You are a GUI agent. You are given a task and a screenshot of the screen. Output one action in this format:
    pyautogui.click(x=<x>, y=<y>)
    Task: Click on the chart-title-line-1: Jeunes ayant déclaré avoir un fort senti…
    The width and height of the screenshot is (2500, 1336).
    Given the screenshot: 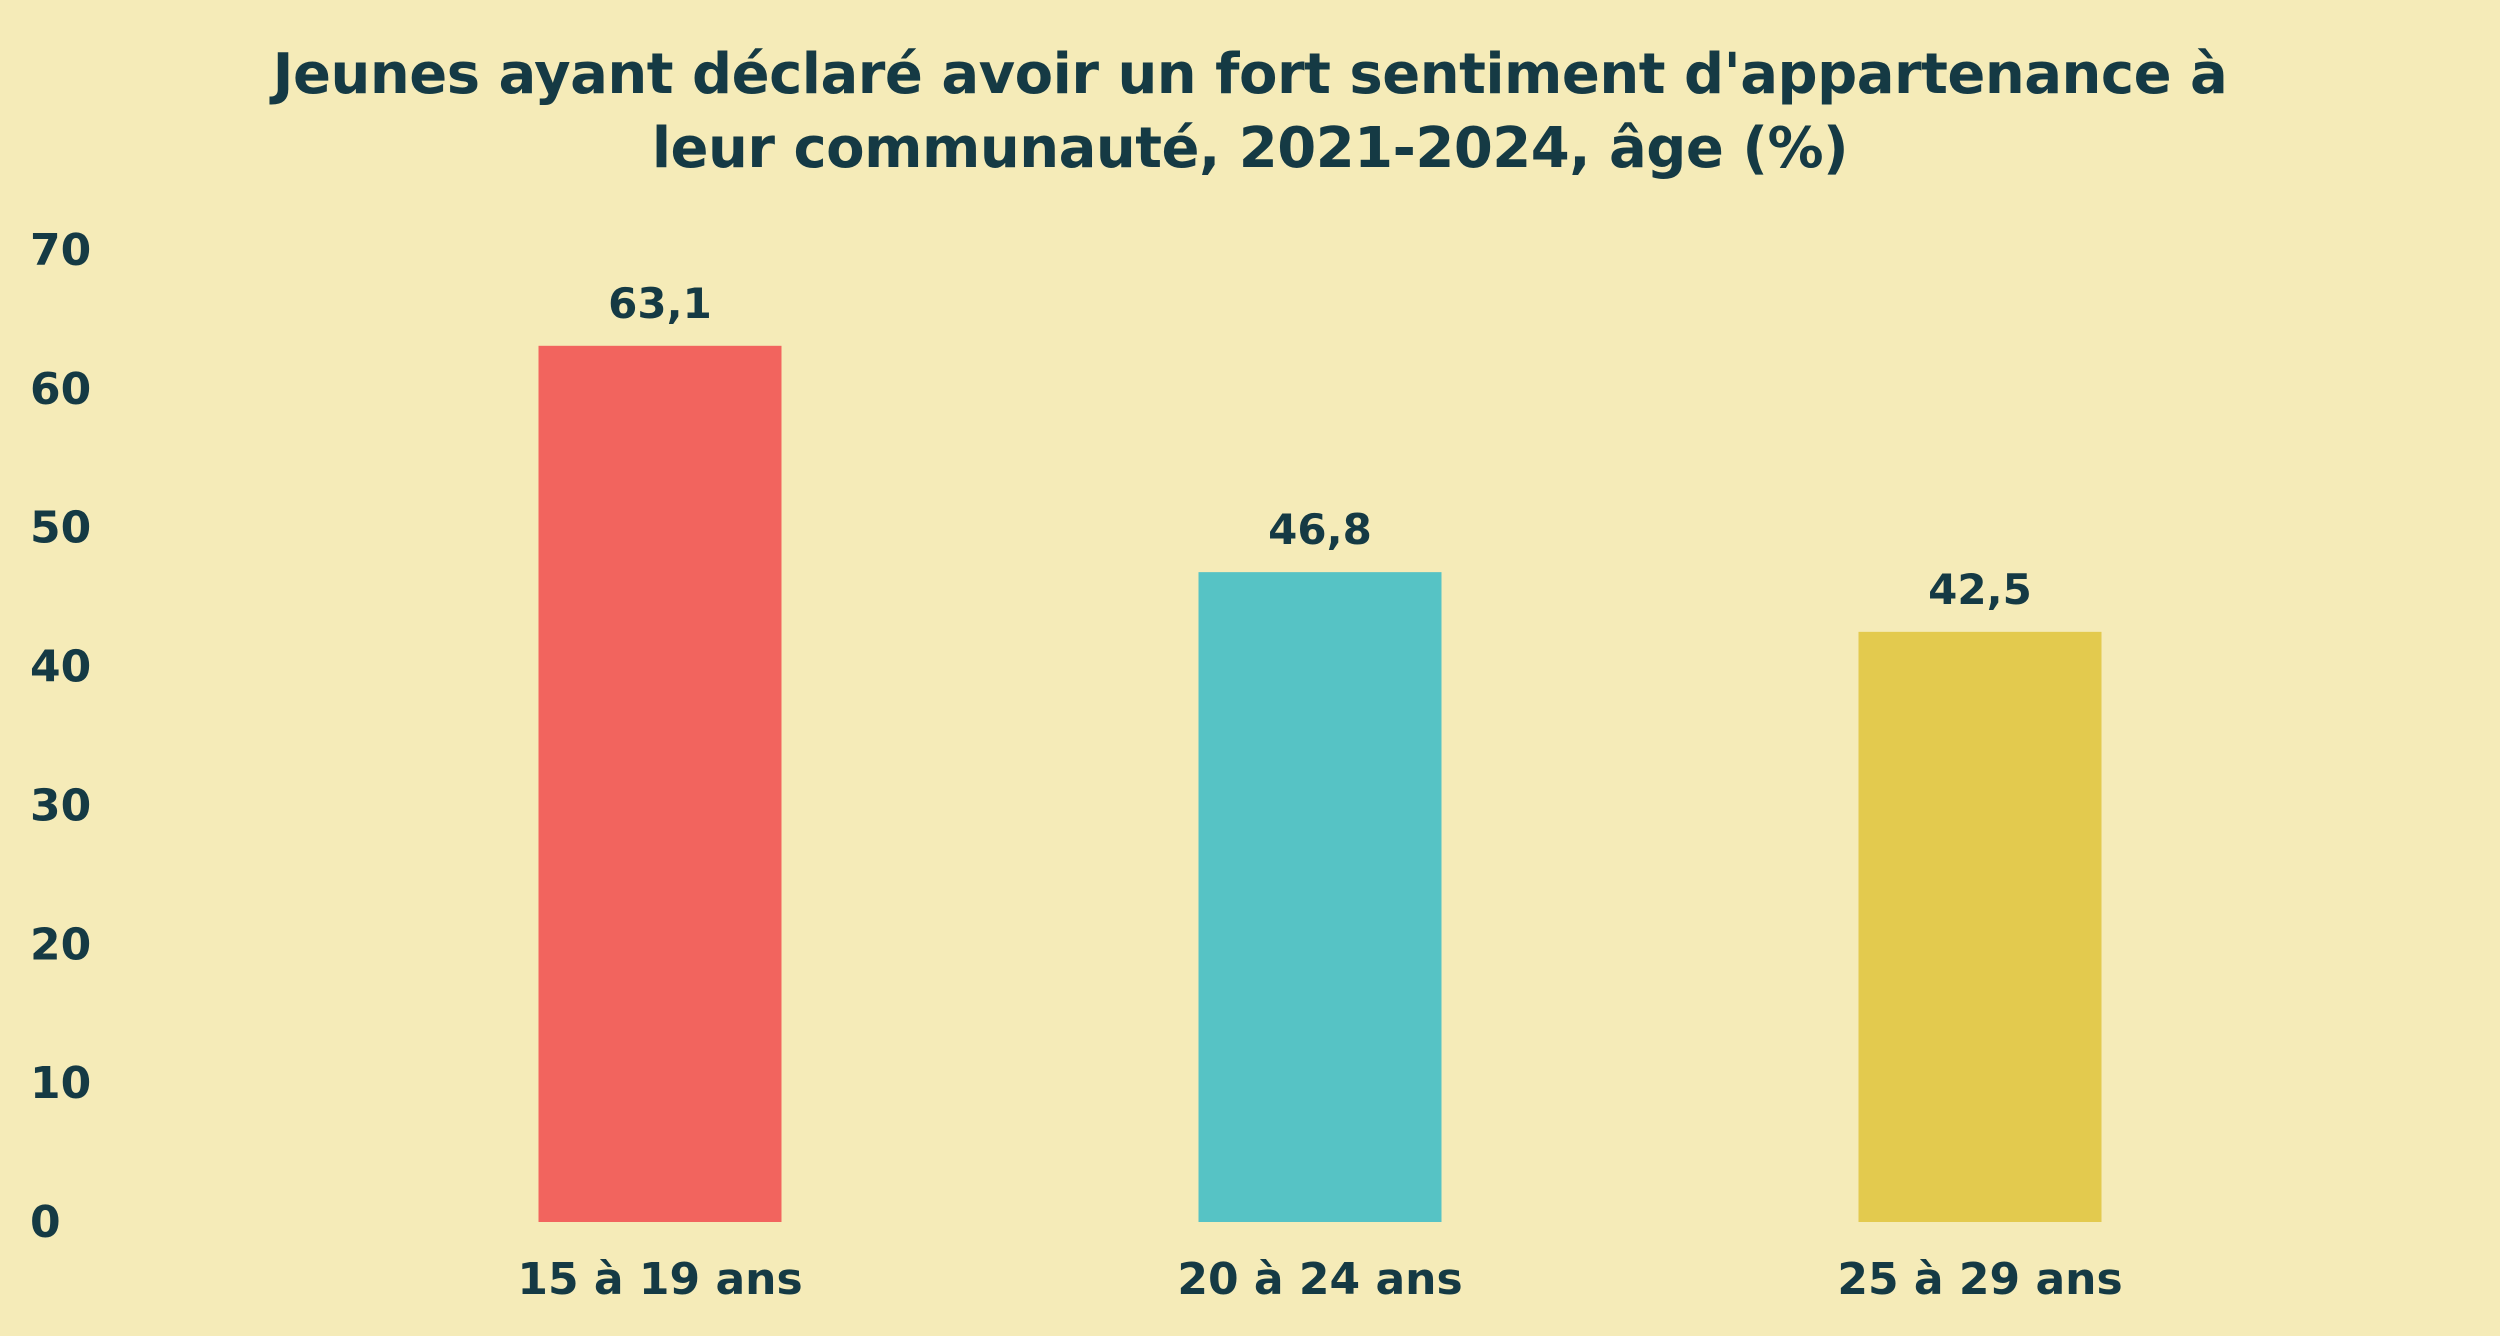 What is the action you would take?
    pyautogui.click(x=1250, y=74)
    